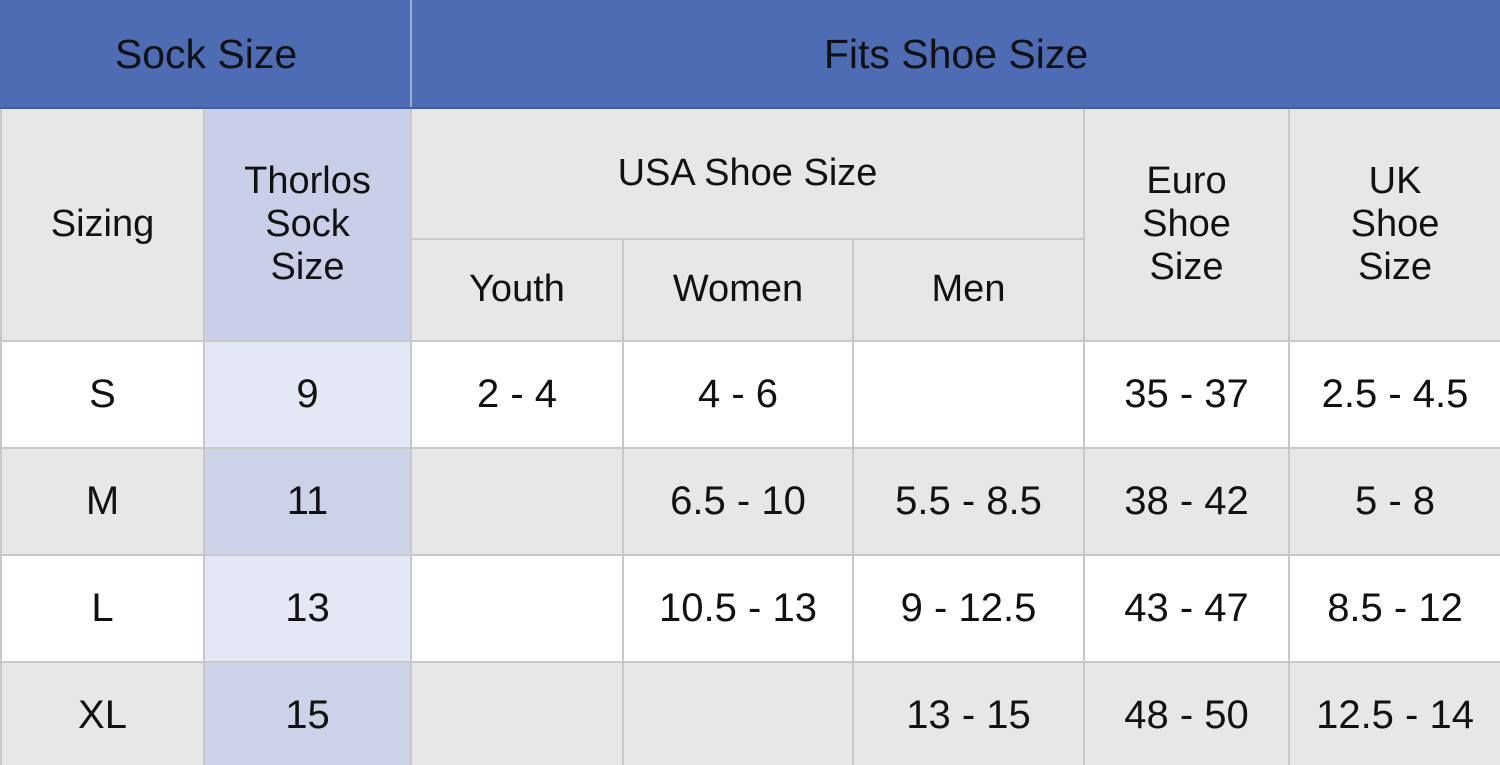 The image size is (1500, 765). What do you see at coordinates (1393, 608) in the screenshot?
I see `cell-uk-size: 8.5 - 12` at bounding box center [1393, 608].